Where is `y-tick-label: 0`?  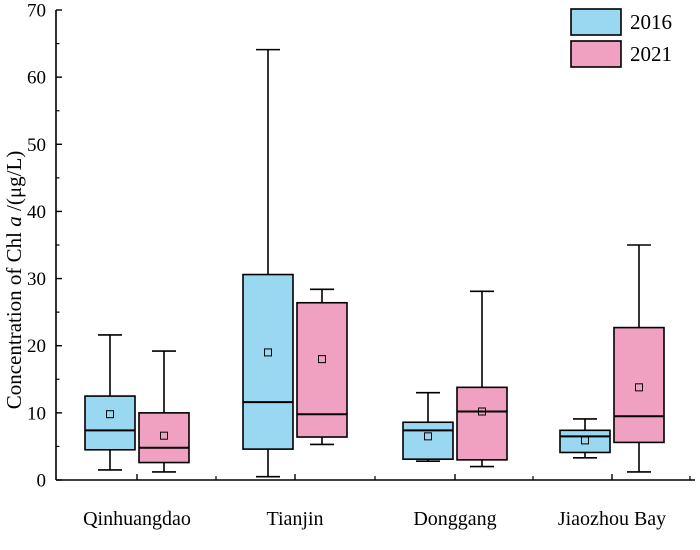
y-tick-label: 0 is located at coordinates (42, 481).